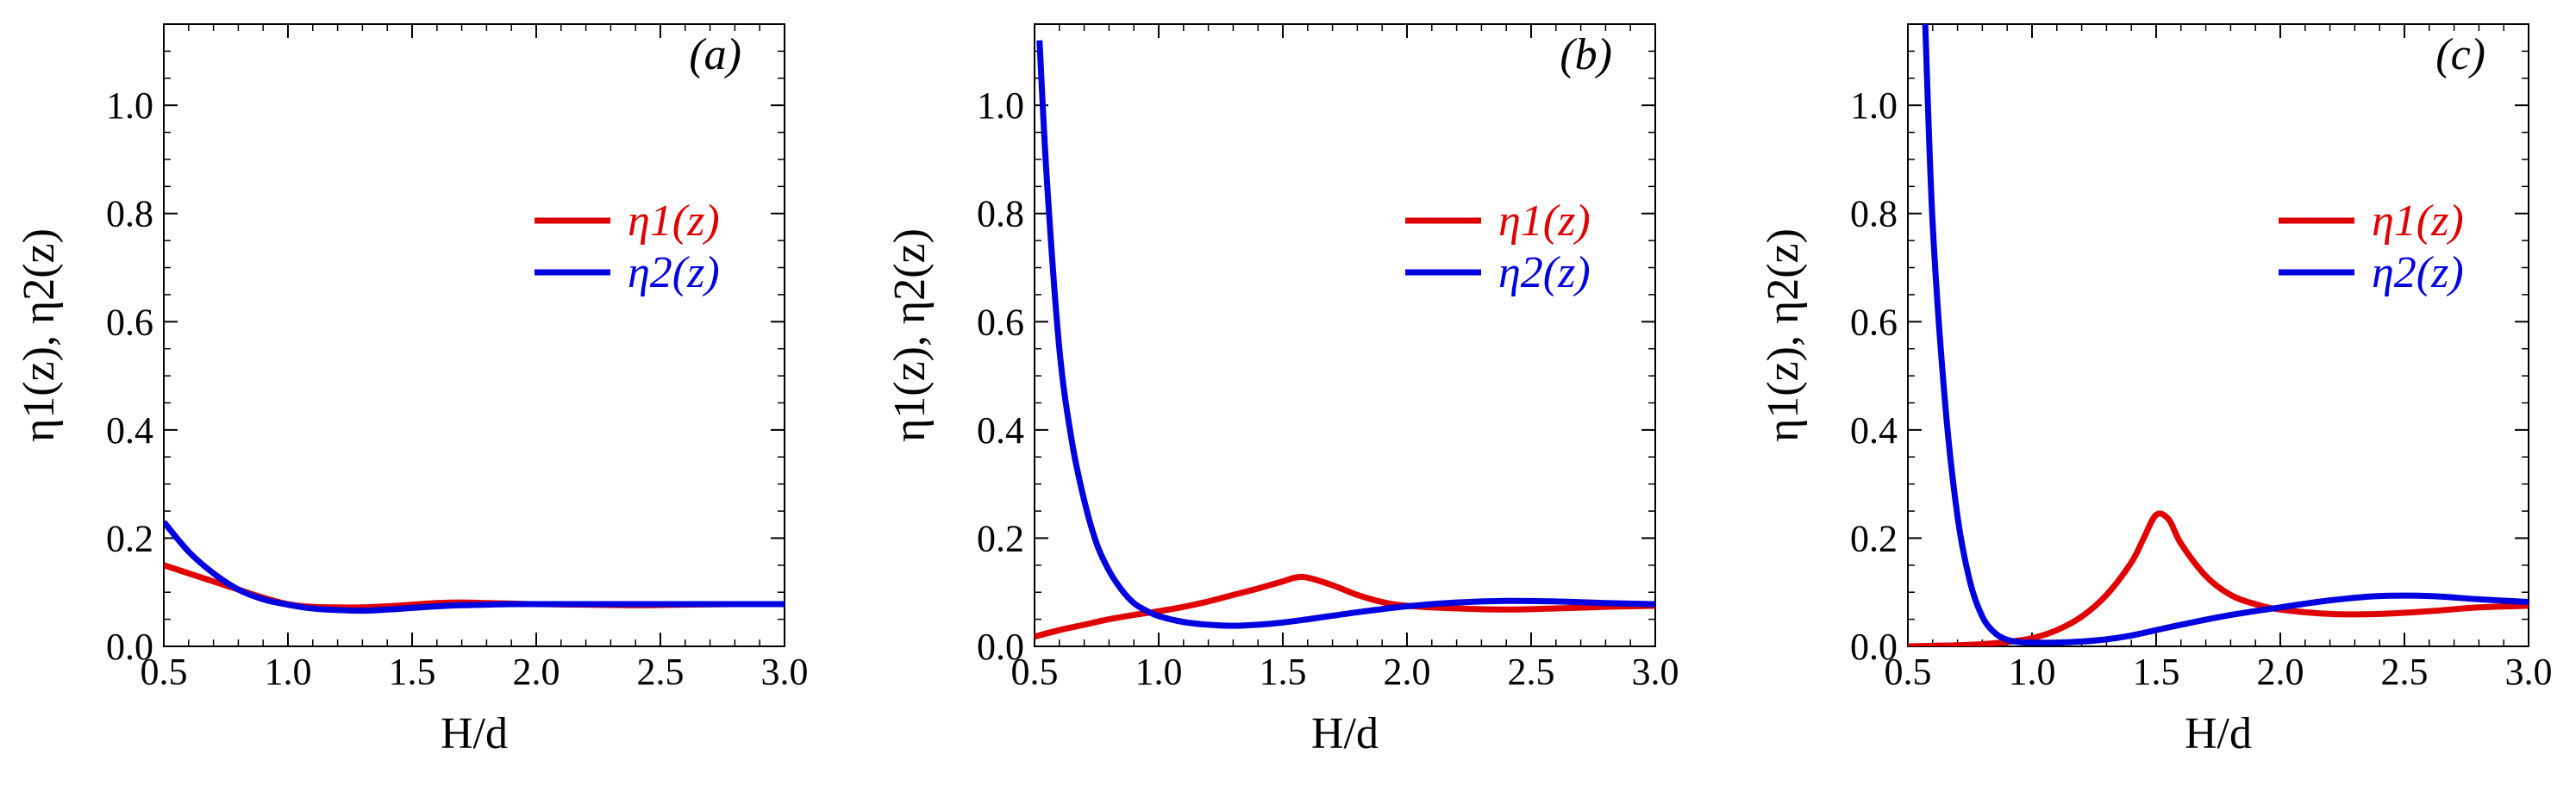 The width and height of the screenshot is (2576, 792). What do you see at coordinates (1586, 54) in the screenshot?
I see `panel-label: (b)` at bounding box center [1586, 54].